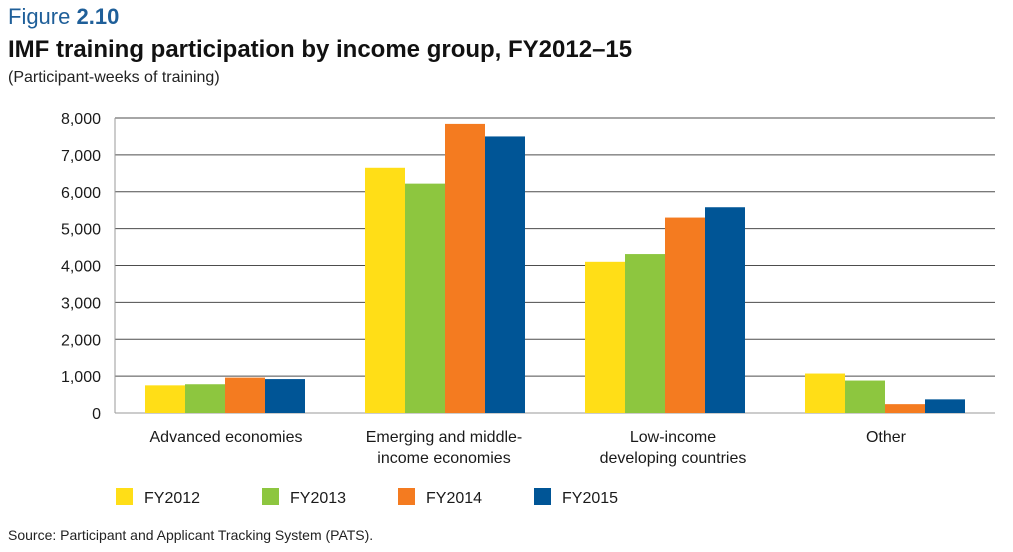  I want to click on y-tick-label: 6,000, so click(81, 193).